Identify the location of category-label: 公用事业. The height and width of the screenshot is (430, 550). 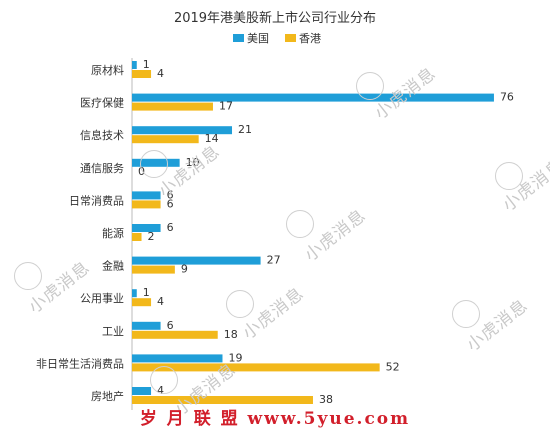
(102, 298).